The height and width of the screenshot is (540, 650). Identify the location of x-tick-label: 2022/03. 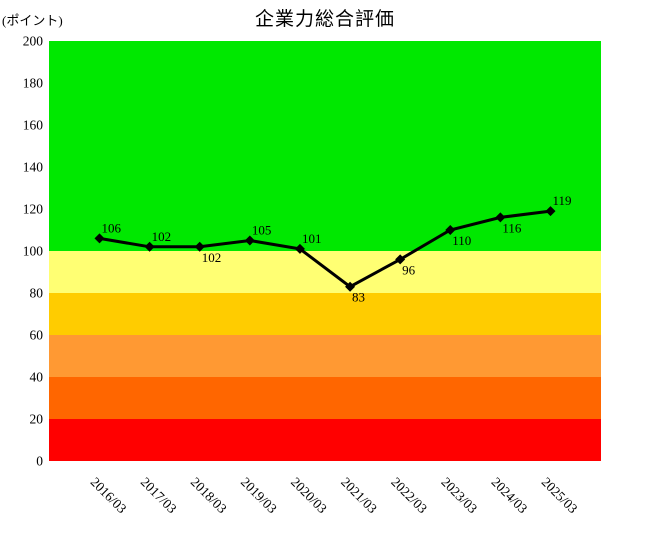
(409, 495).